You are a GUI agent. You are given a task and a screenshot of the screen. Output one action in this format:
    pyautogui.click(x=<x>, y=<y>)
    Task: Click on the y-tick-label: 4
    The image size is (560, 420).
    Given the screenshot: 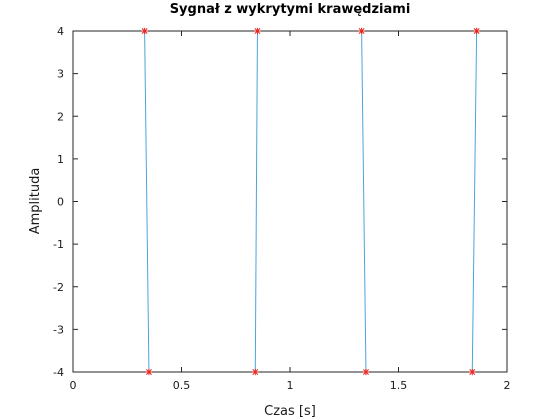 What is the action you would take?
    pyautogui.click(x=60, y=31)
    